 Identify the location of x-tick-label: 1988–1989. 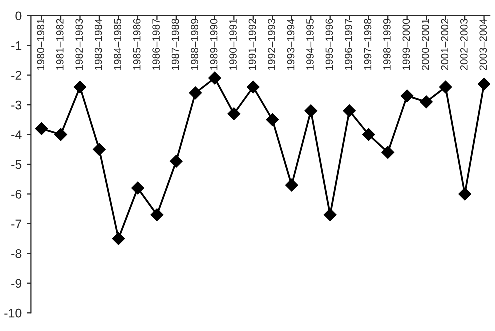
(194, 44).